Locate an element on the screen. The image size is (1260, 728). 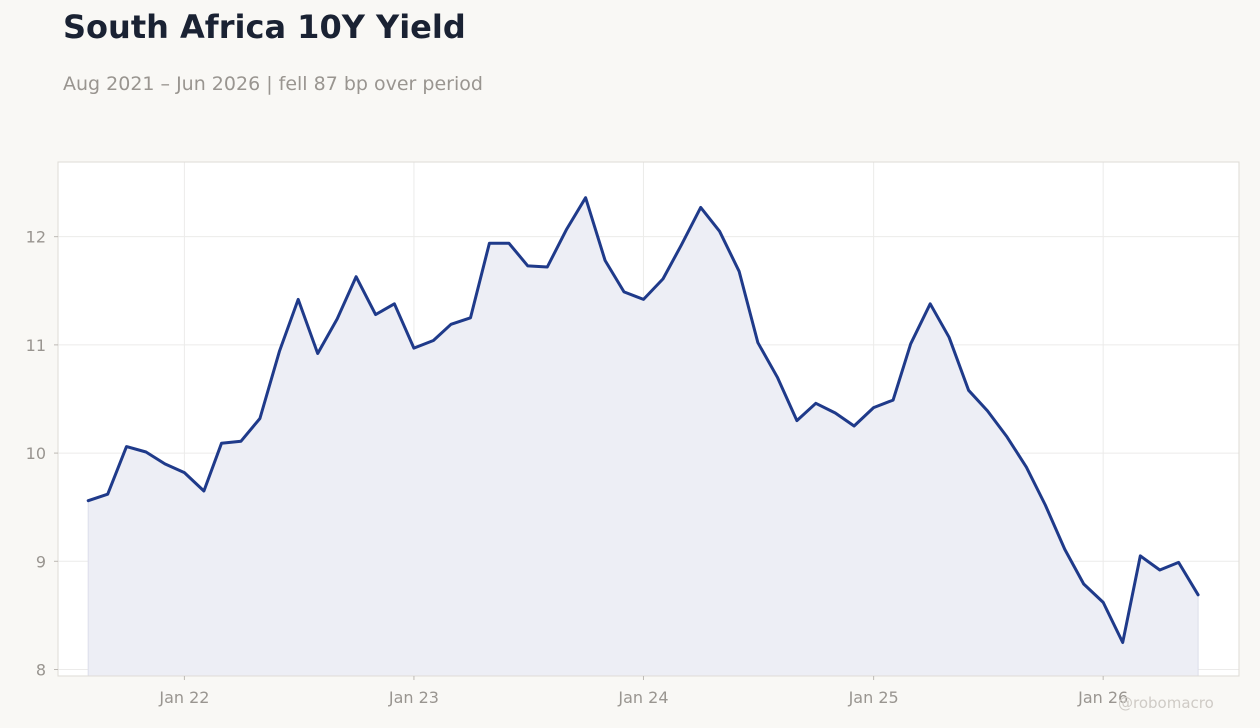
y-tick-label: 11 is located at coordinates (36, 345).